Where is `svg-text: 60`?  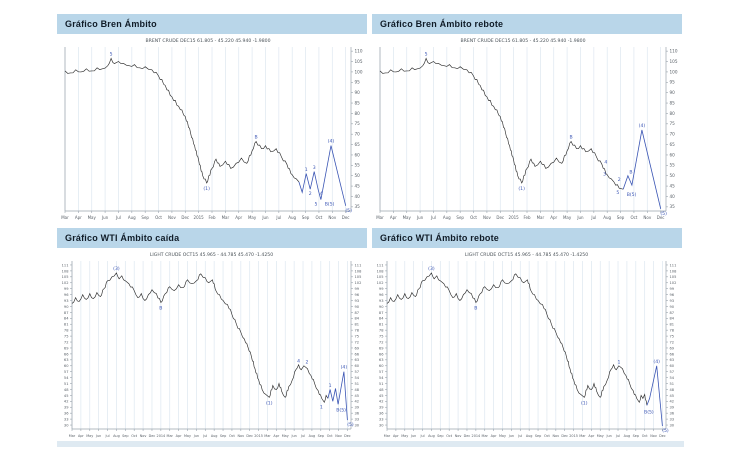
svg-text: 60 is located at coordinates (357, 366).